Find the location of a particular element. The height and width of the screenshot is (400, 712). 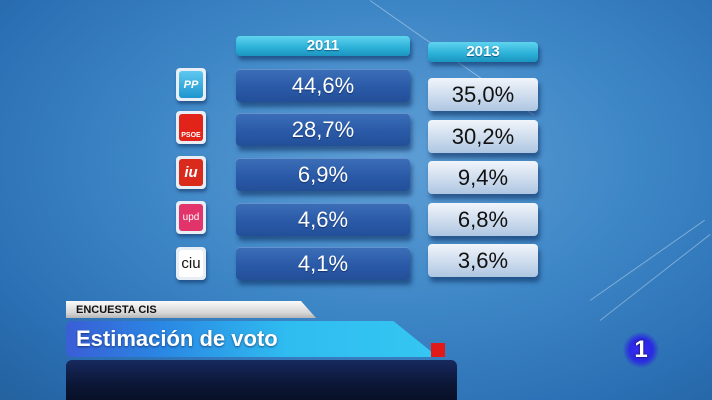

ciu-logo-icon: ciu is located at coordinates (191, 263).